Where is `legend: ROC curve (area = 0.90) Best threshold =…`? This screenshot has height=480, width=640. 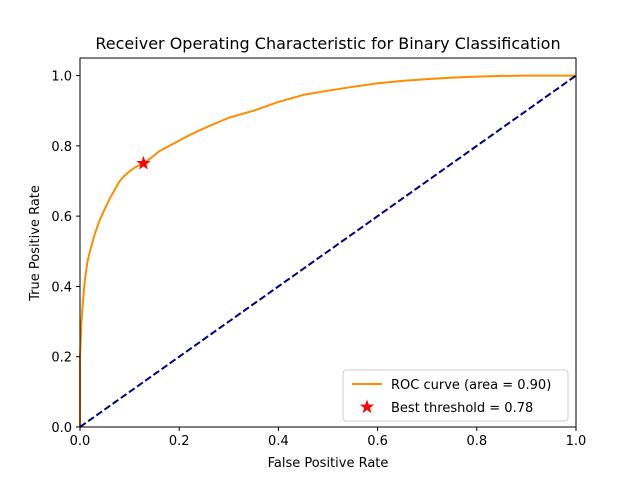 legend: ROC curve (area = 0.90) Best threshold =… is located at coordinates (455, 395).